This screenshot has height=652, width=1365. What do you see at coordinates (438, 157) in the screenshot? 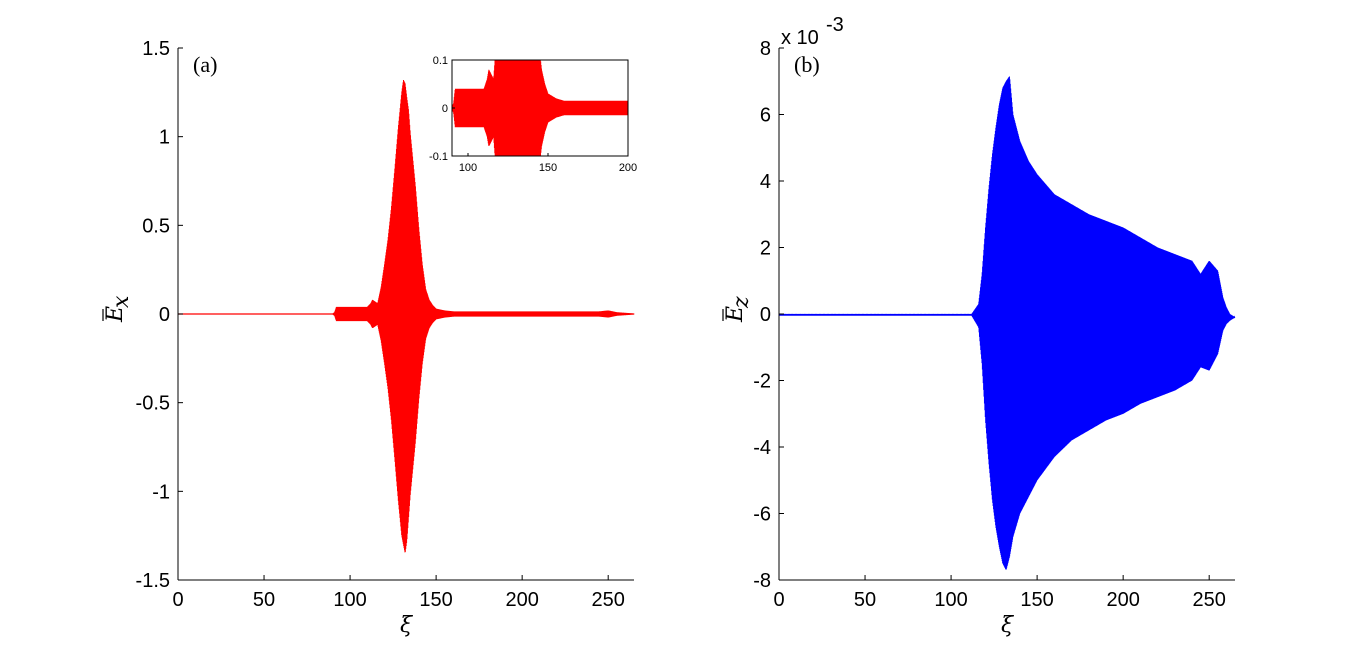
I see `inset-y-tick-label: -0.1` at bounding box center [438, 157].